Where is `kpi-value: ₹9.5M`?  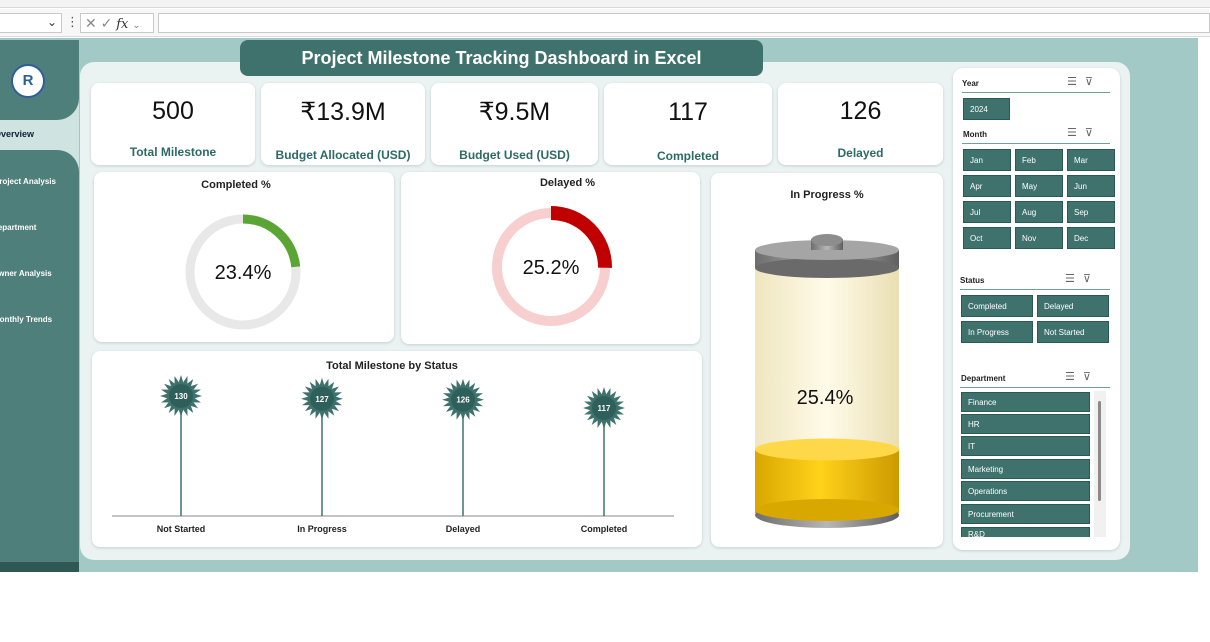 kpi-value: ₹9.5M is located at coordinates (514, 112).